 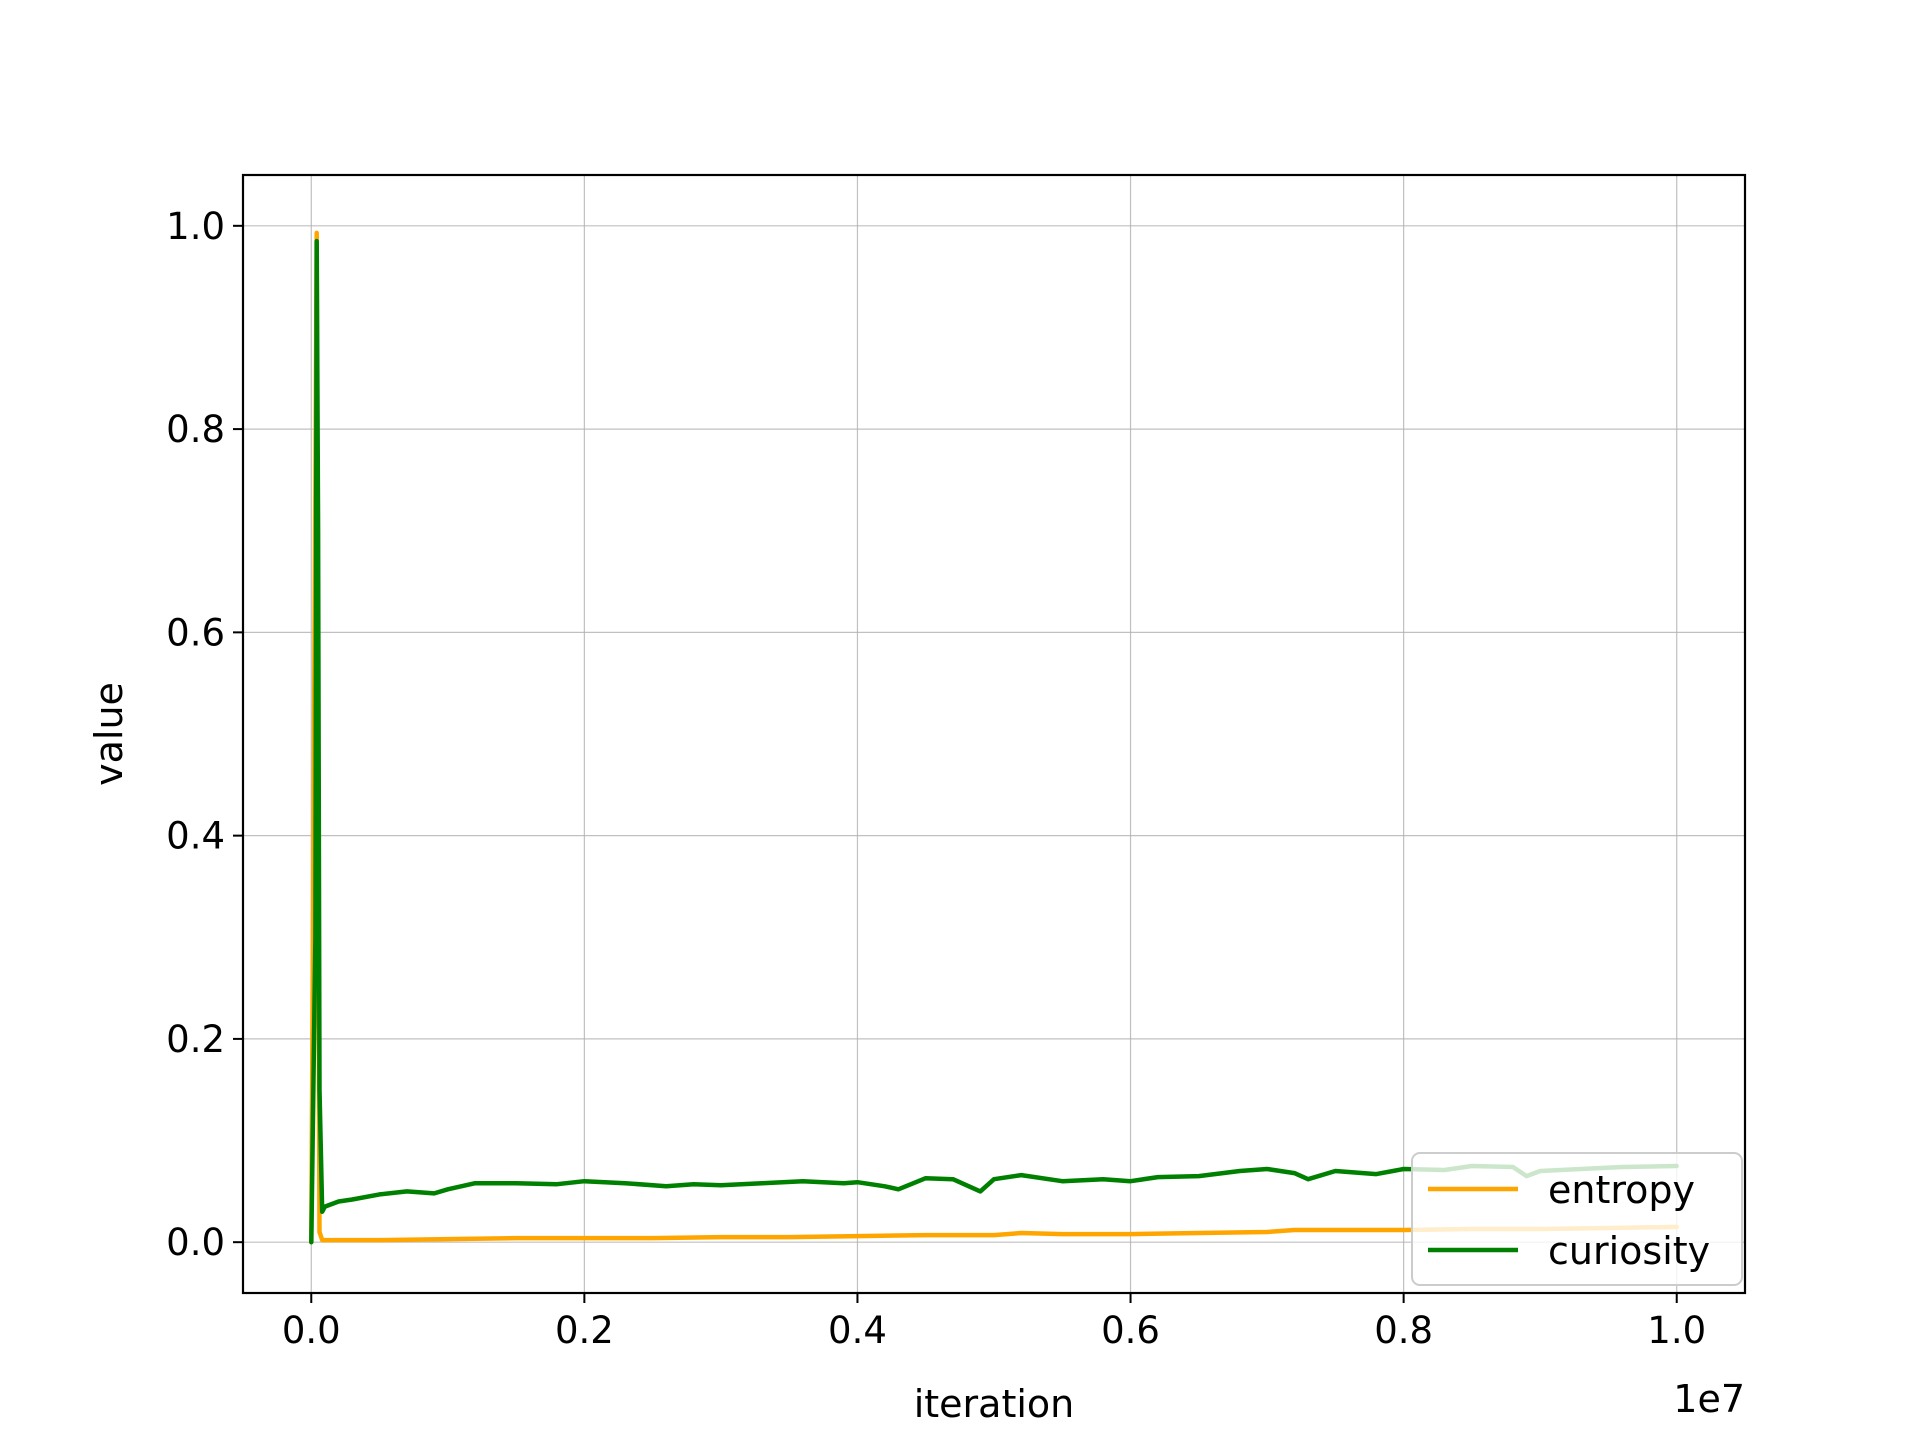 I want to click on legend: entropy curiosity, so click(x=1577, y=1219).